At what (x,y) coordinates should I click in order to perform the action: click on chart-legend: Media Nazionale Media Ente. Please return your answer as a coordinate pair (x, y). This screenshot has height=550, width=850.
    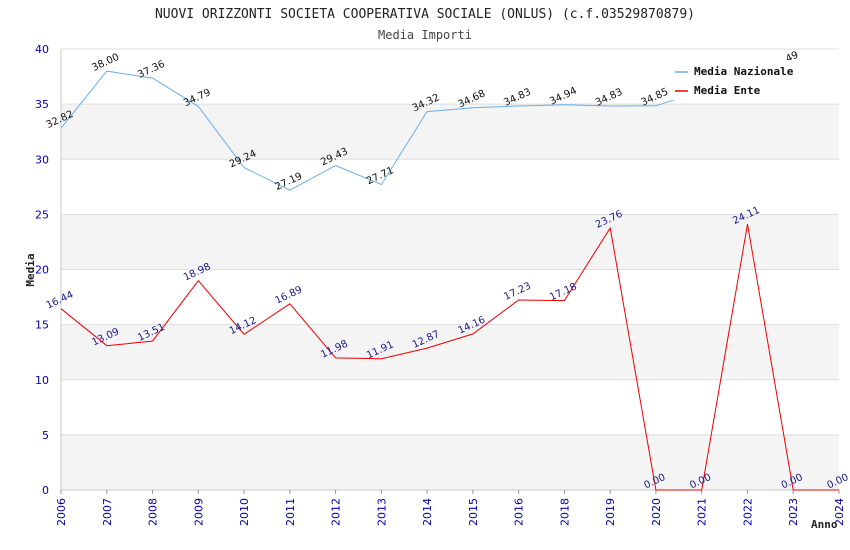
    Looking at the image, I should click on (740, 80).